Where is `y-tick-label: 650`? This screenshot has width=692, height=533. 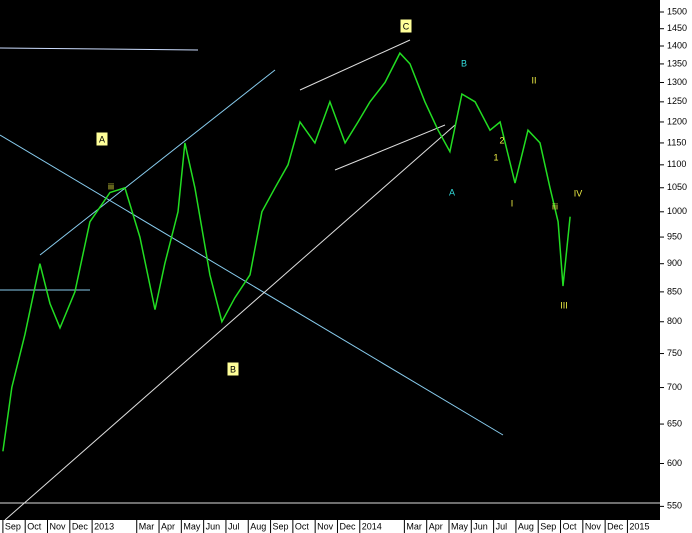
y-tick-label: 650 is located at coordinates (674, 423).